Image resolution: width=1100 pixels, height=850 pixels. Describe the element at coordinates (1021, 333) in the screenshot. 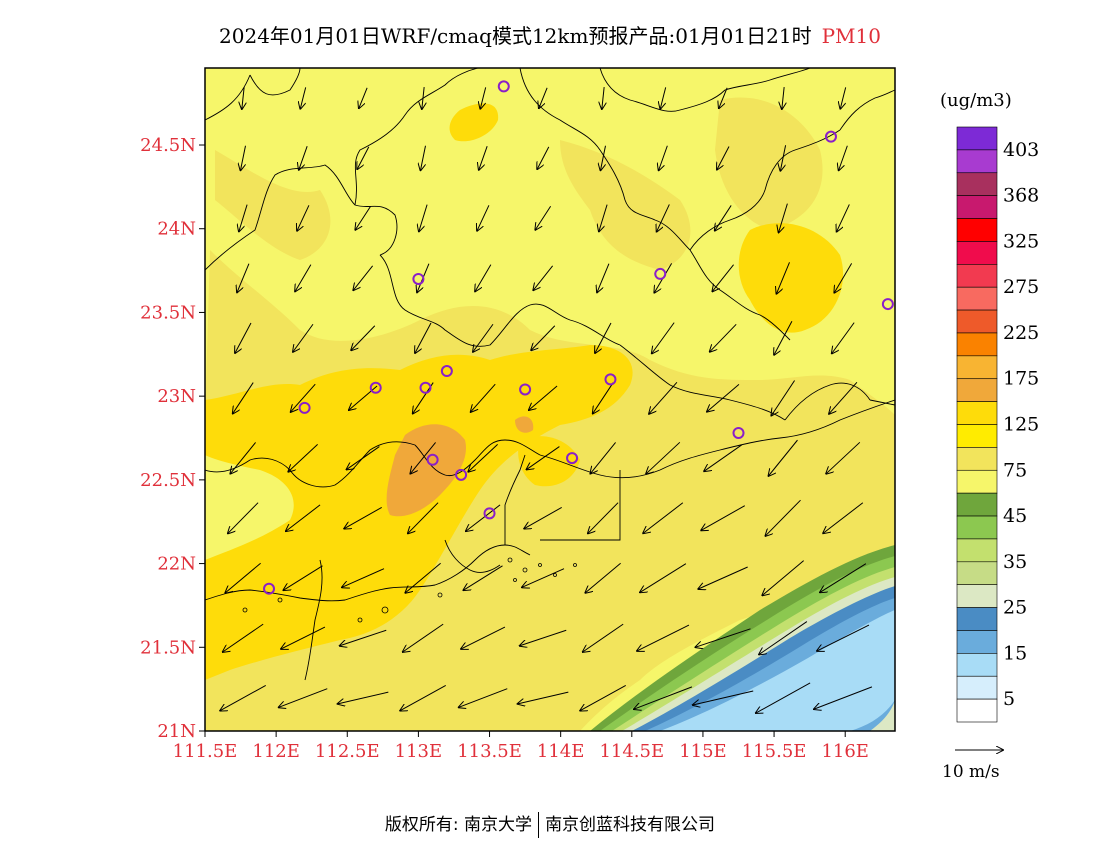

I see `colorbar-label: 225` at that location.